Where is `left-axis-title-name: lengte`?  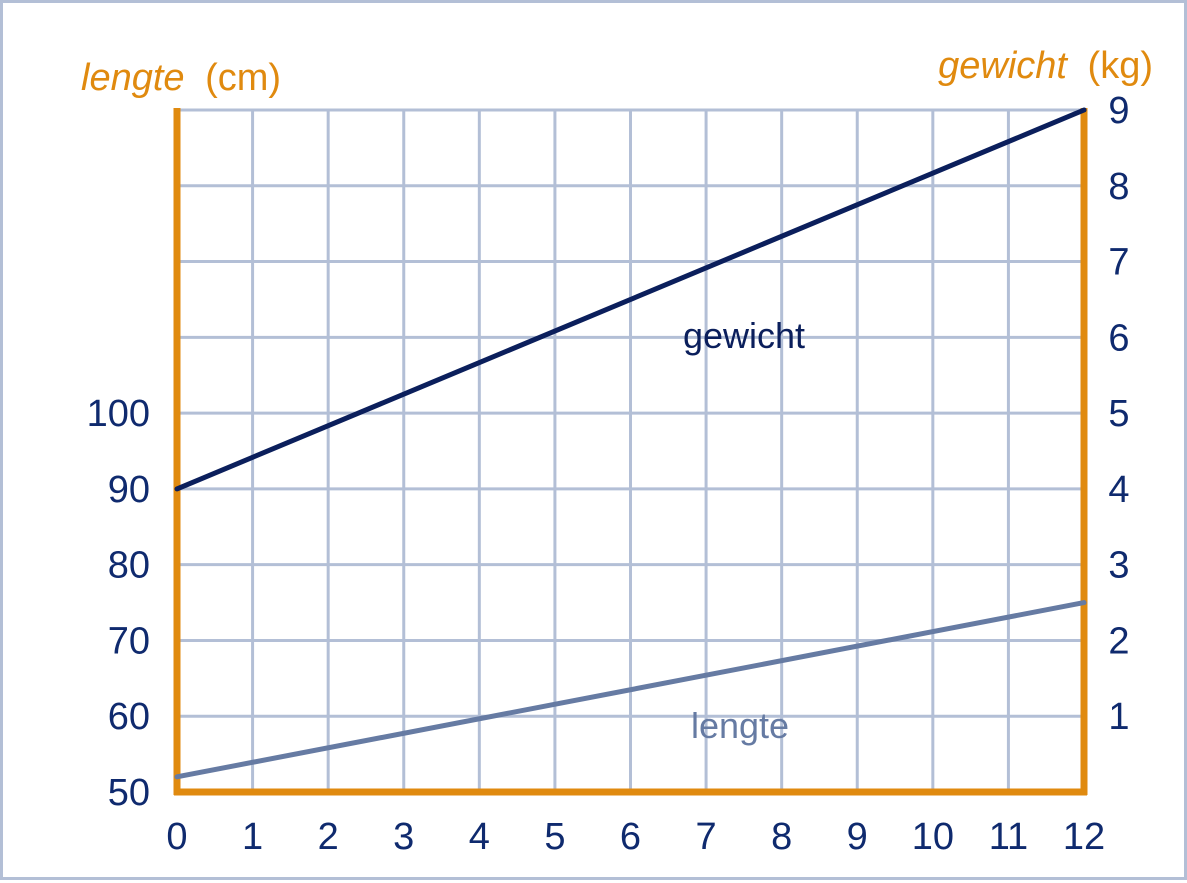 left-axis-title-name: lengte is located at coordinates (133, 78).